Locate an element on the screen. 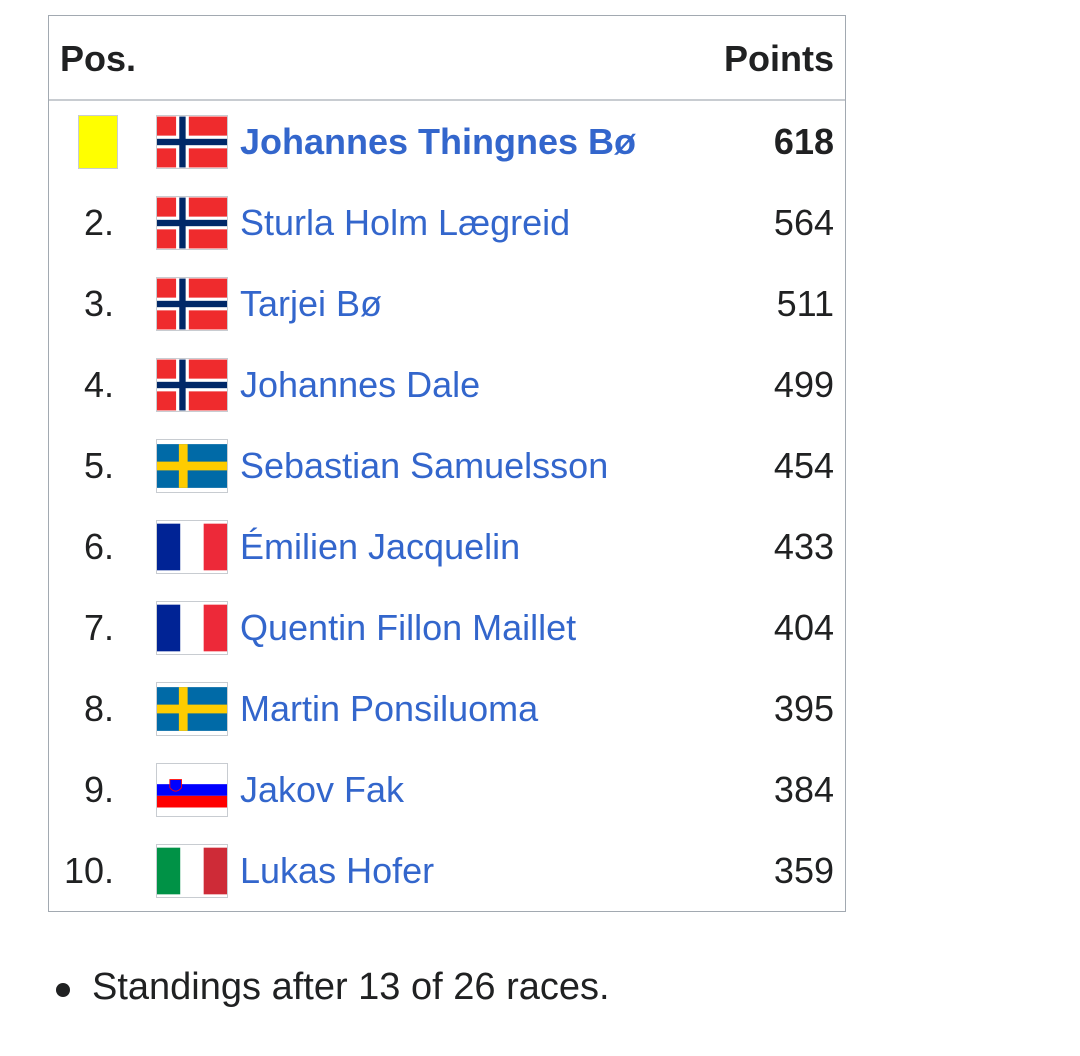 Image resolution: width=1080 pixels, height=1056 pixels. points: 395 is located at coordinates (803, 708).